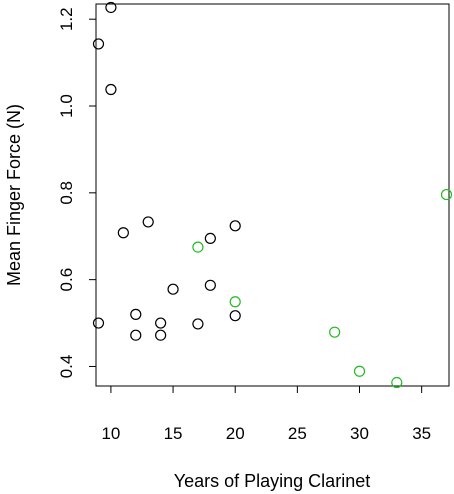  I want to click on x-tick-label-15: 15, so click(173, 433).